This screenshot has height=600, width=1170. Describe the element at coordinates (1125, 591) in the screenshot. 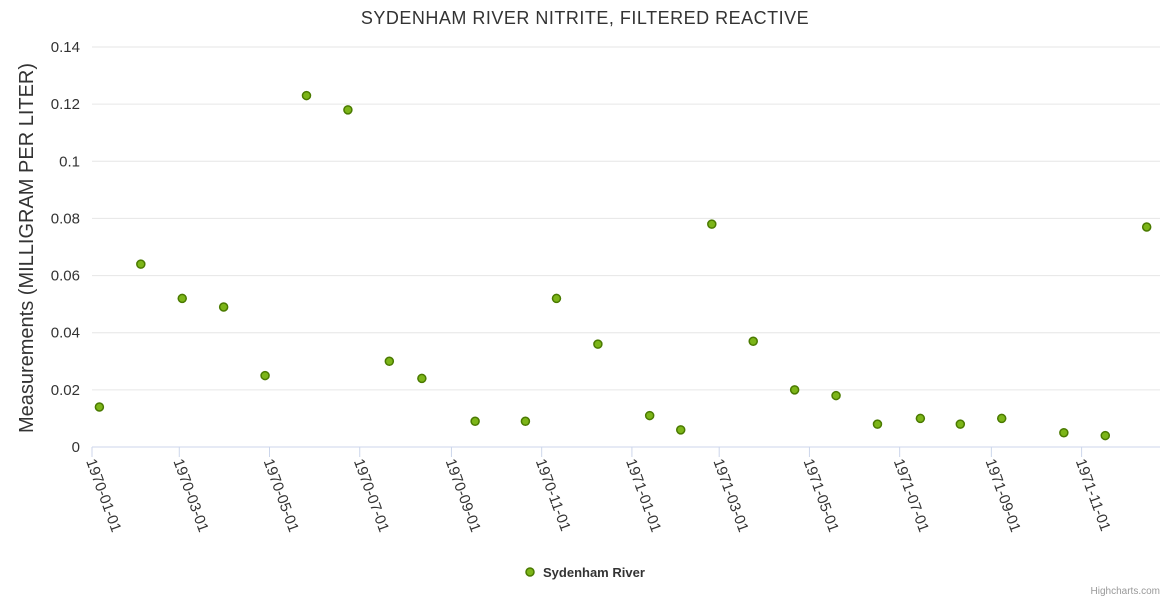

I see `credits-link: Highcharts.com` at that location.